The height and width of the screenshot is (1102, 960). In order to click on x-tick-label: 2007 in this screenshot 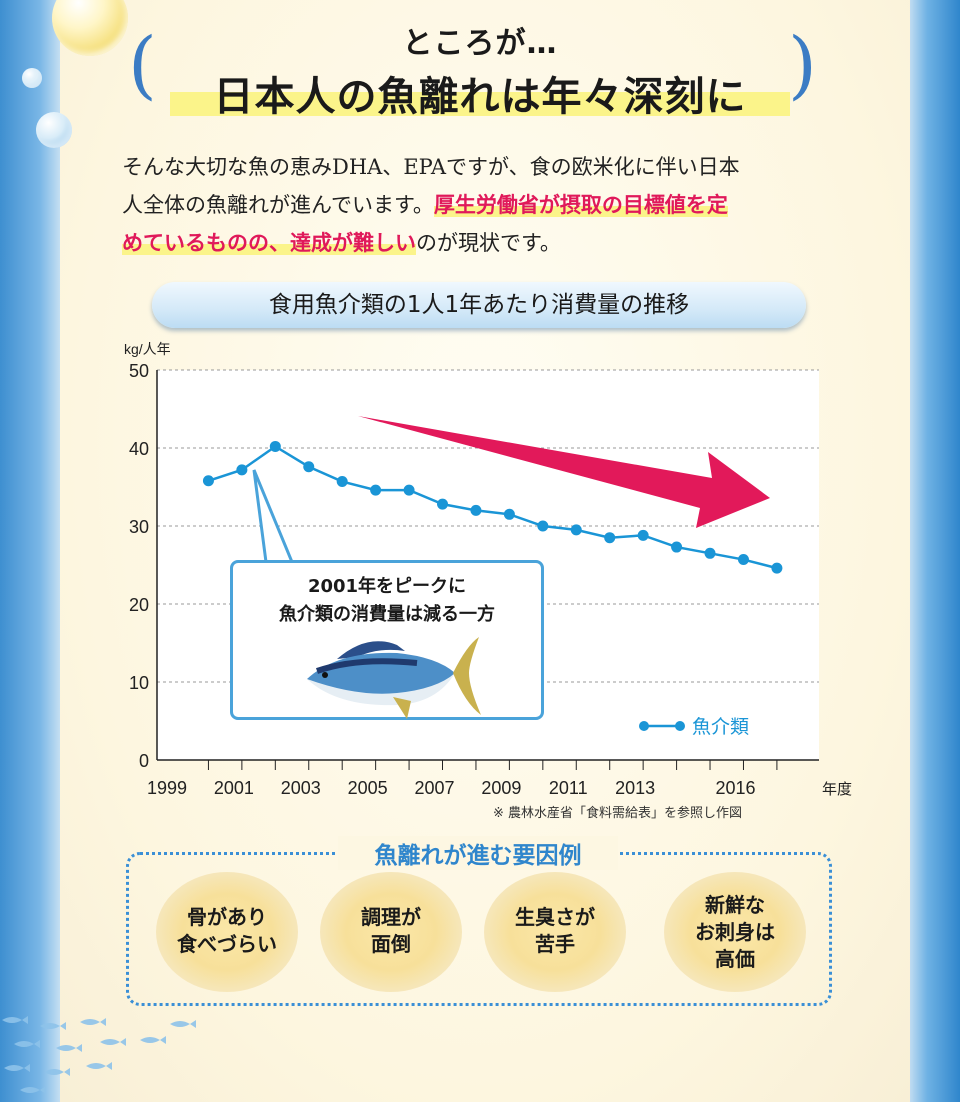, I will do `click(434, 788)`.